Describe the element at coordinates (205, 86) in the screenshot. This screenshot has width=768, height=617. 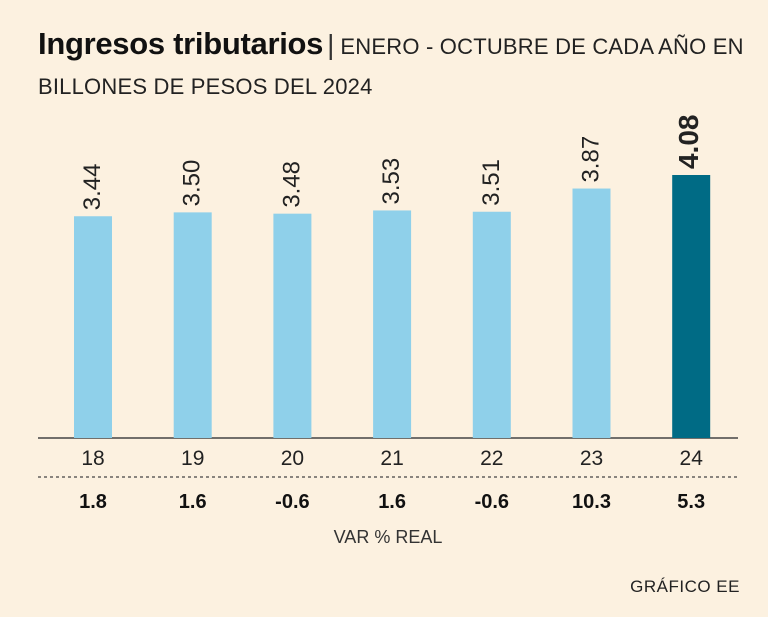
I see `chart-subtitle-line-2: BILLONES DE PESOS DEL 2024` at that location.